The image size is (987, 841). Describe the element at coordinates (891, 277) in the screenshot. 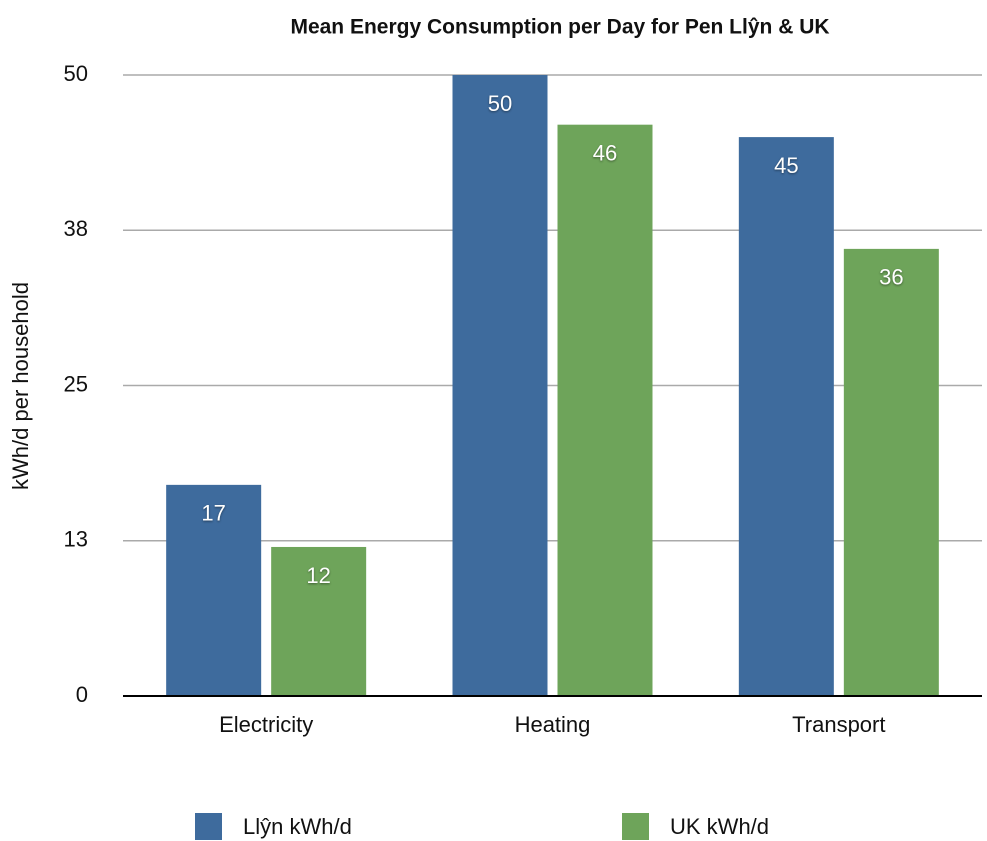

I see `value-label: 36` at that location.